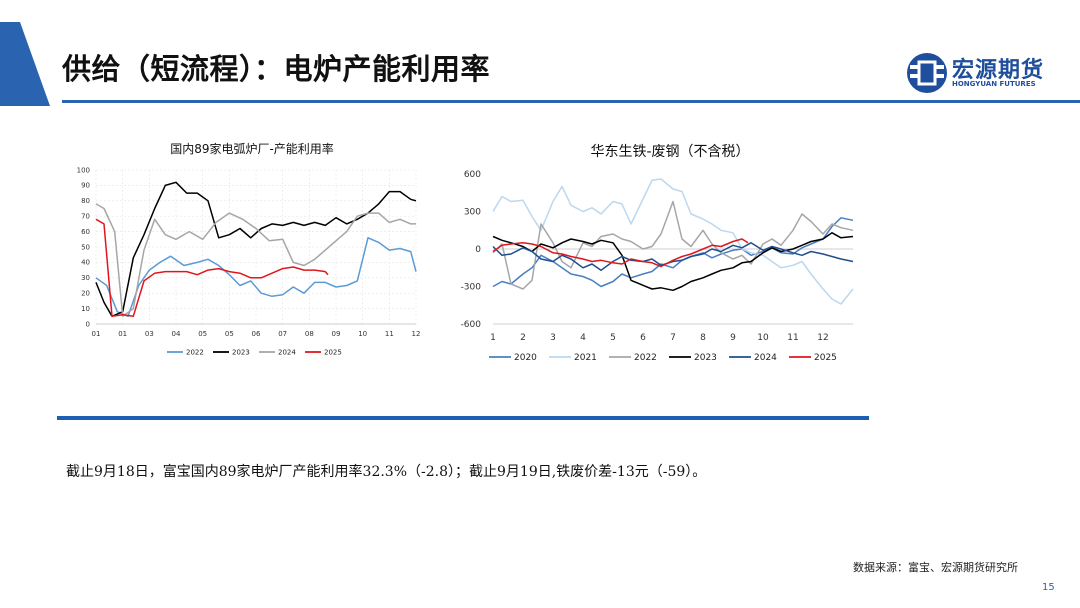 The height and width of the screenshot is (608, 1080). I want to click on x-tick-label: 4, so click(583, 338).